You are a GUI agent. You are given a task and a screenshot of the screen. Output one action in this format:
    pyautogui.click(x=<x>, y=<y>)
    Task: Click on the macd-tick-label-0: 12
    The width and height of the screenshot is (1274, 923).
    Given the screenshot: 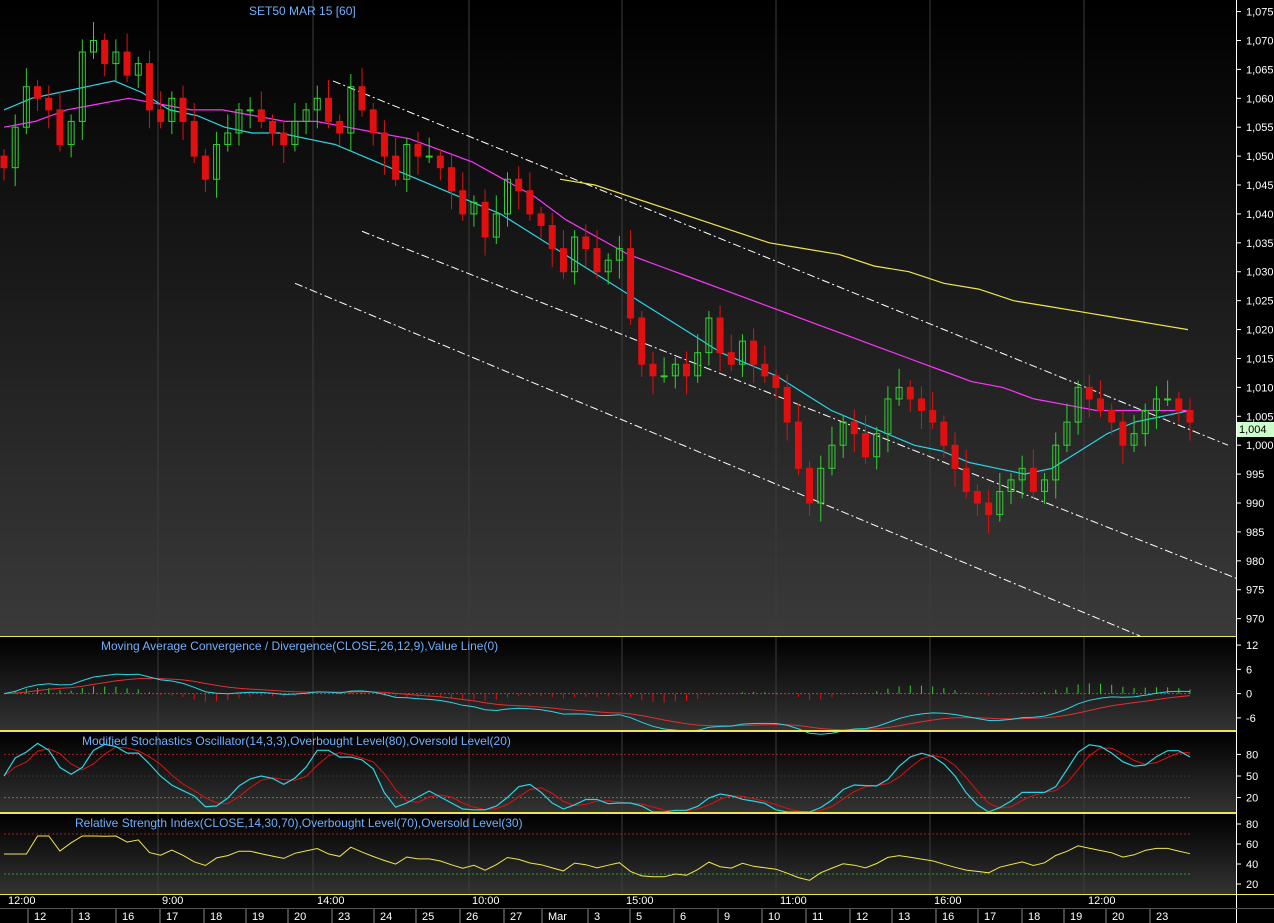 What is the action you would take?
    pyautogui.click(x=1252, y=646)
    